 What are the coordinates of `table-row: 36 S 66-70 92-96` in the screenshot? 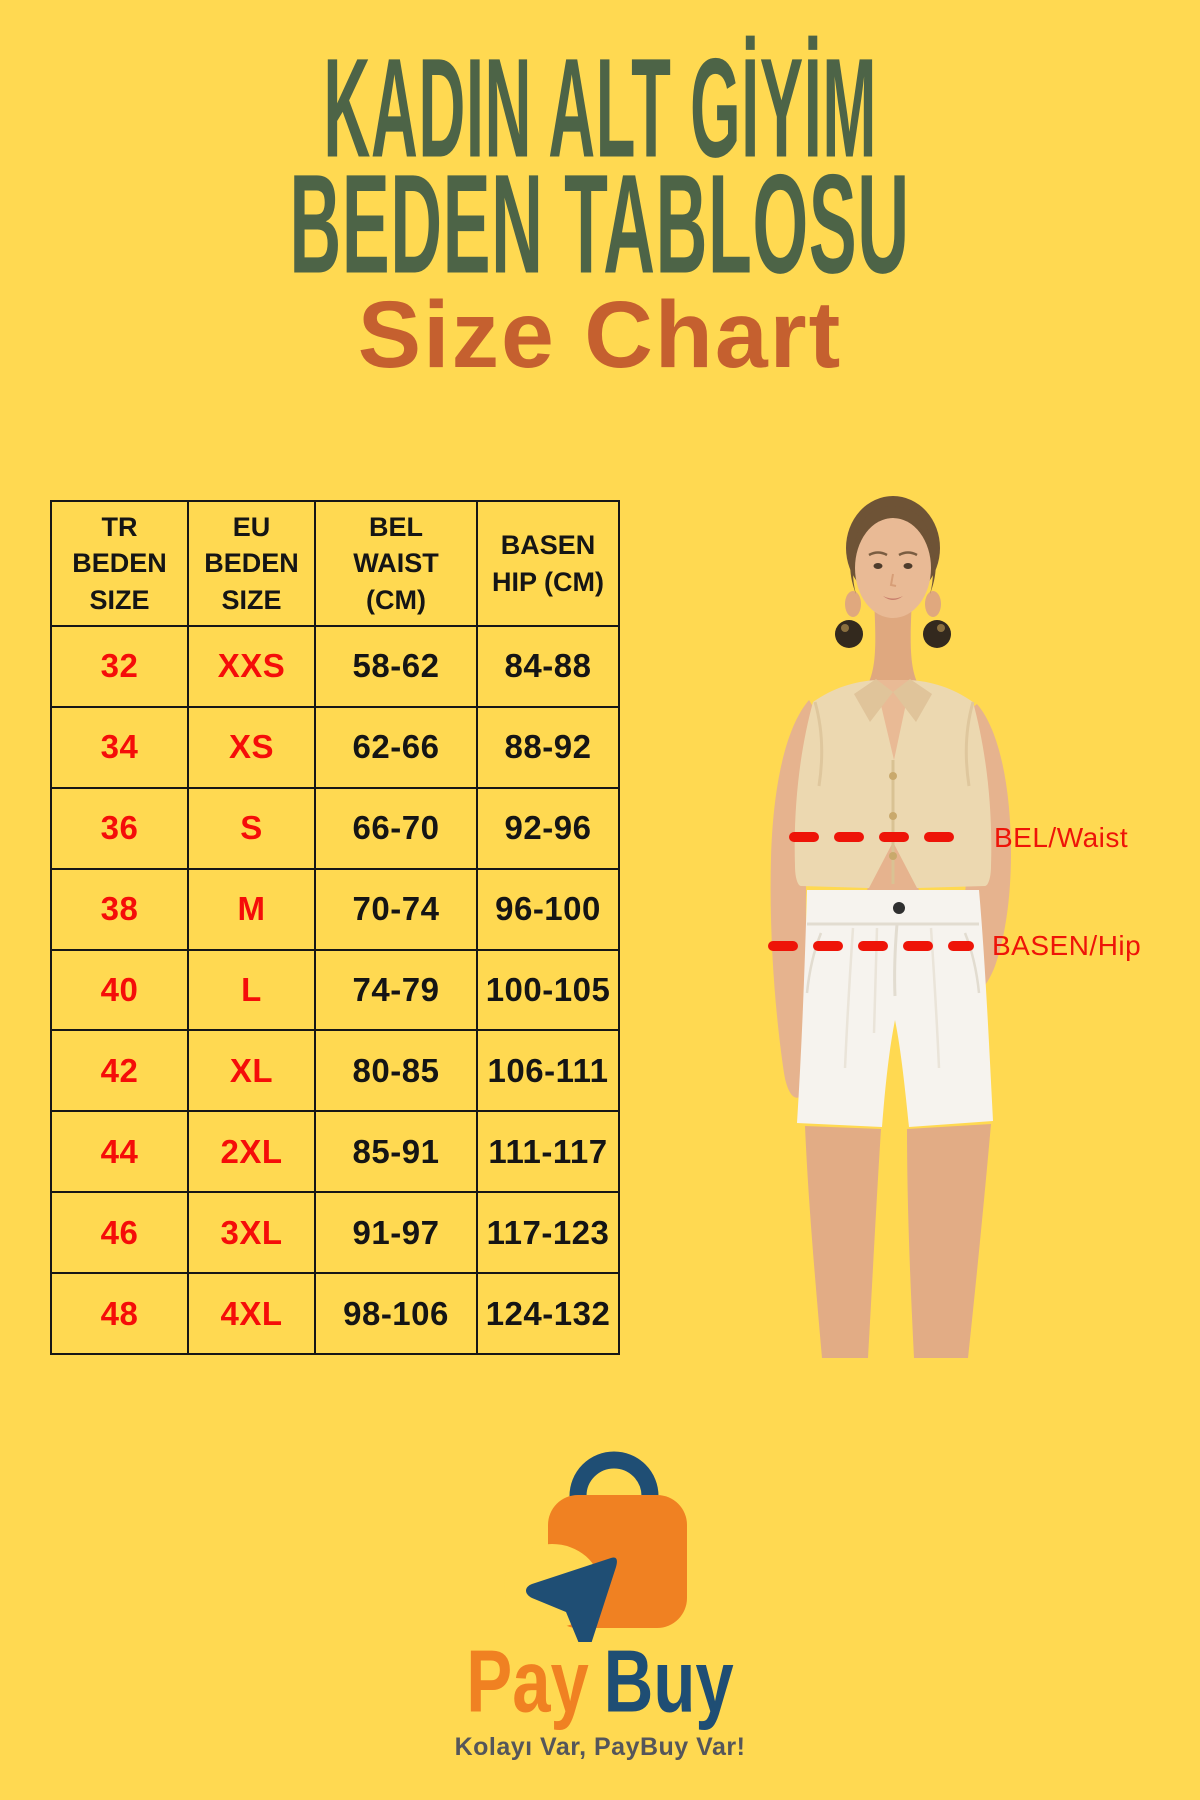 It's located at (335, 828).